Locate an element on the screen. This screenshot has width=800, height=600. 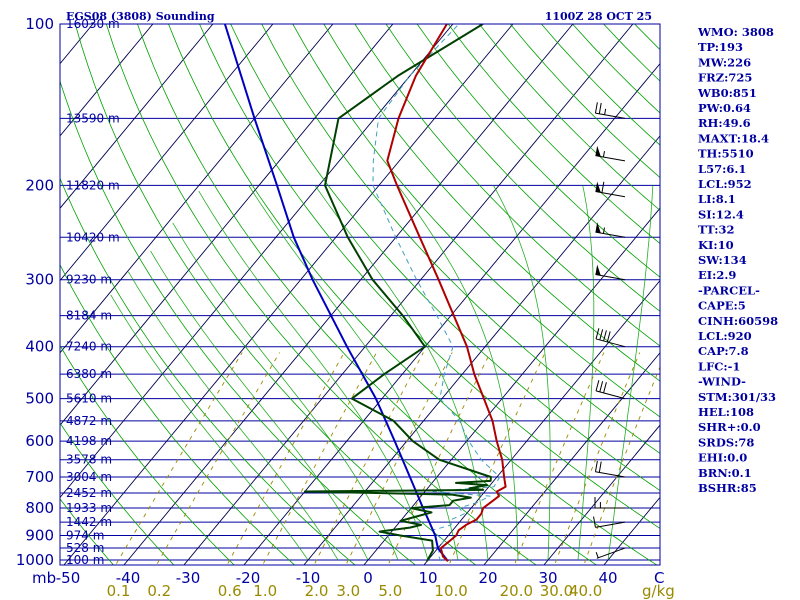
pressure-tick-label: 400 is located at coordinates (39, 347).